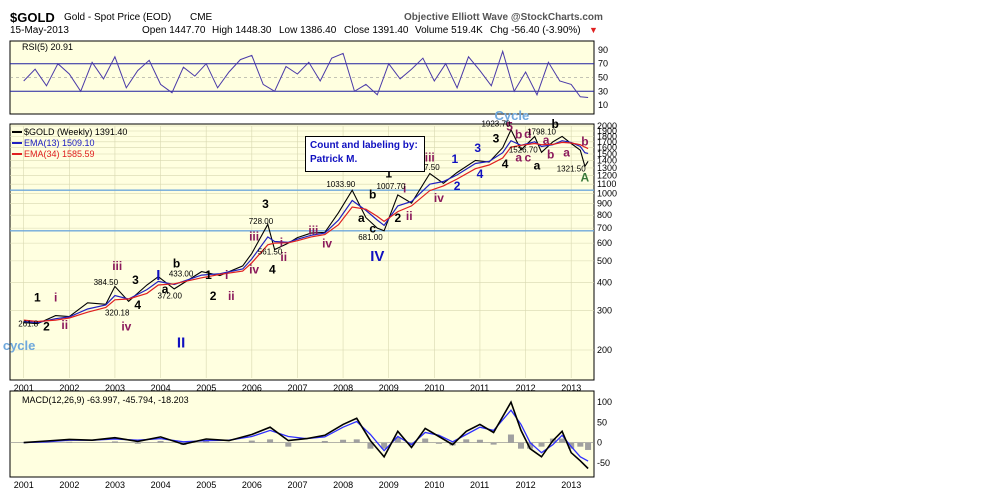 The width and height of the screenshot is (1001, 493). Describe the element at coordinates (24, 388) in the screenshot. I see `price-x-tick-label: 2001` at that location.